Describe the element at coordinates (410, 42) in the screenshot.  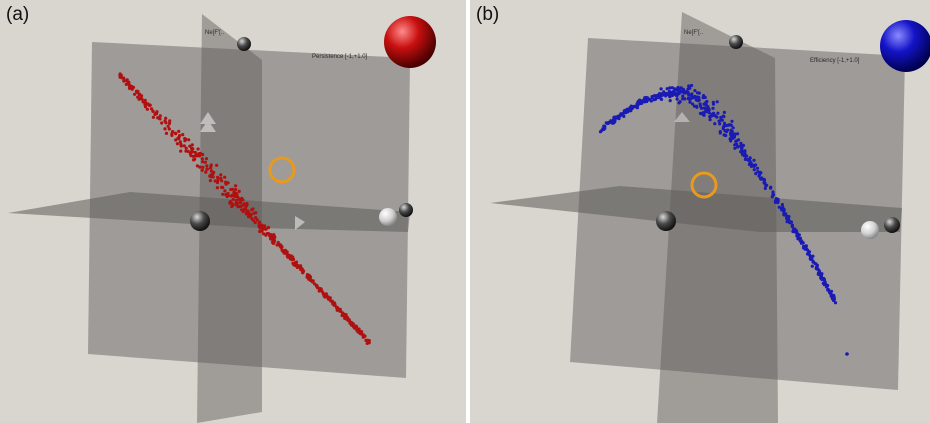
I see `color-sphere-red` at that location.